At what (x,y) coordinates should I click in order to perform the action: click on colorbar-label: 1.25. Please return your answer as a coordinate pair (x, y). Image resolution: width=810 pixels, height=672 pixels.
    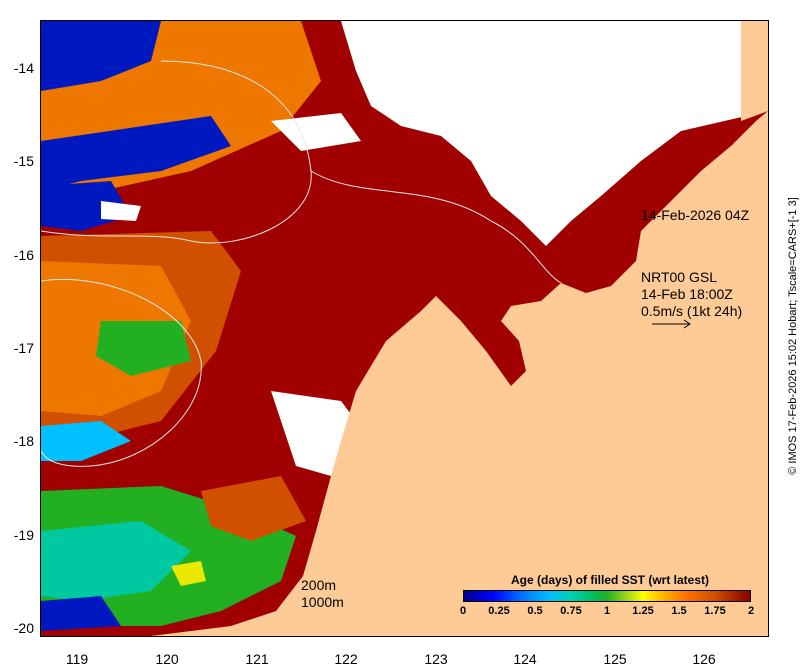
    Looking at the image, I should click on (643, 611).